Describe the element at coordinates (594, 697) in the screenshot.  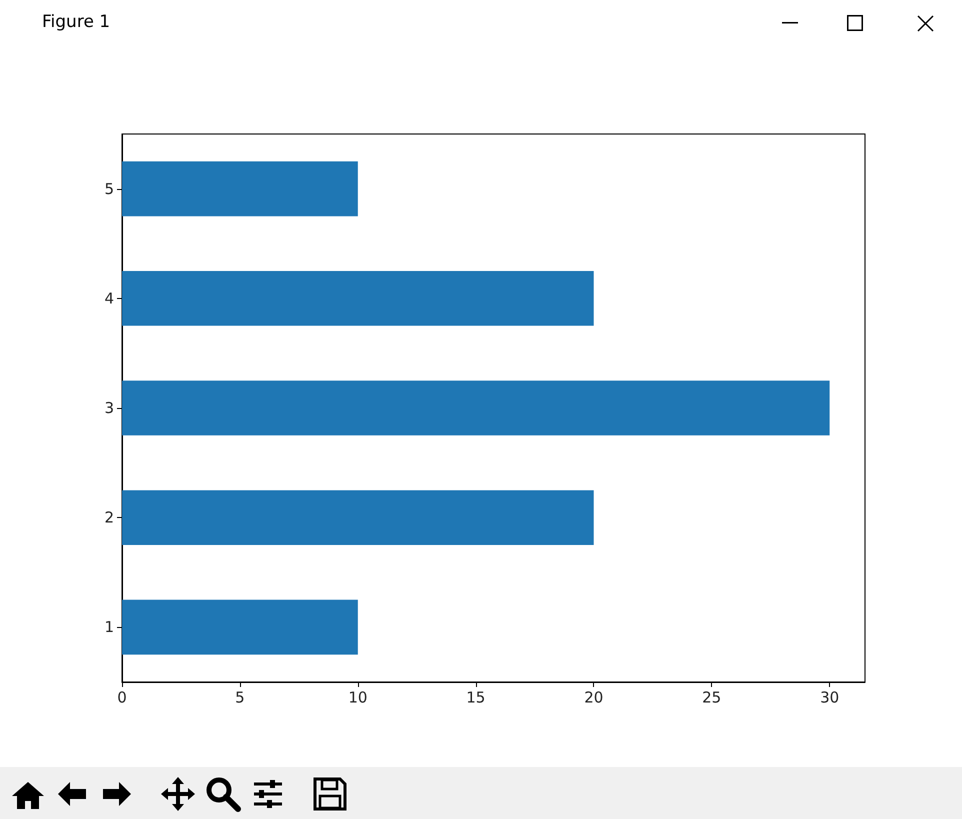
I see `x-tick-label: 20` at that location.